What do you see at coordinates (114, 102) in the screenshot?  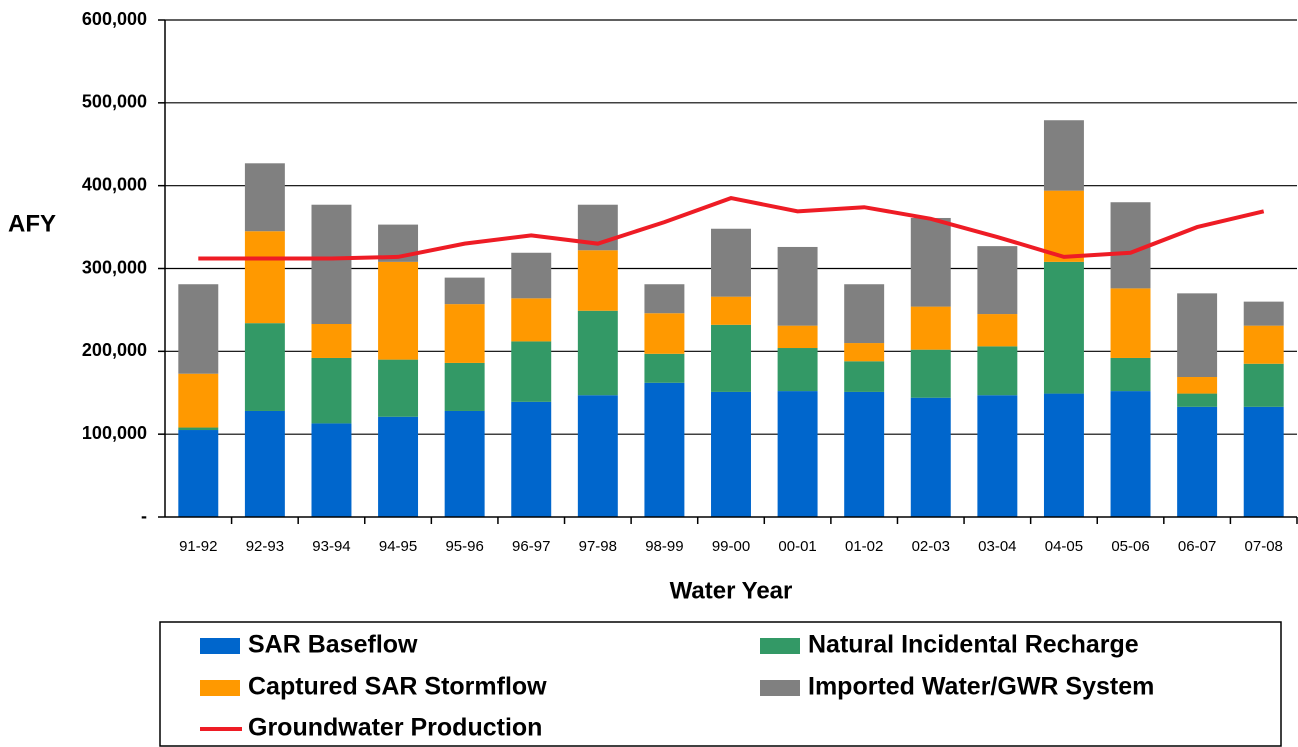 I see `y-tick-label: 500,000` at bounding box center [114, 102].